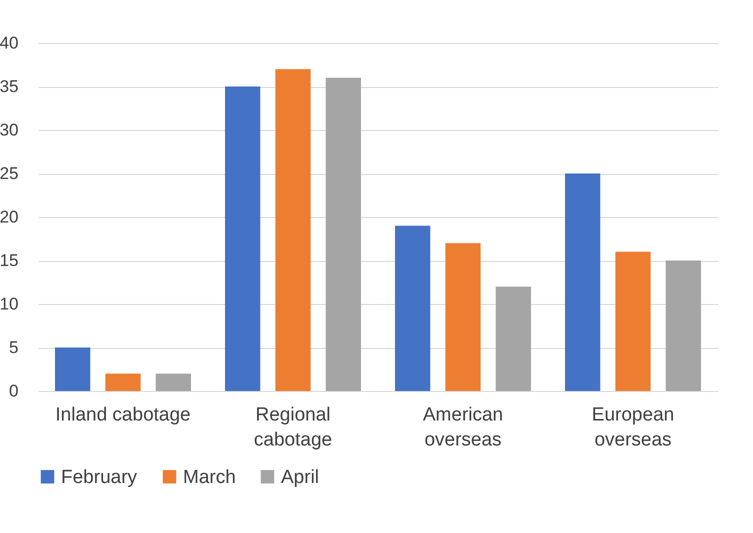 This screenshot has width=753, height=533. What do you see at coordinates (99, 477) in the screenshot?
I see `legend-label: February` at bounding box center [99, 477].